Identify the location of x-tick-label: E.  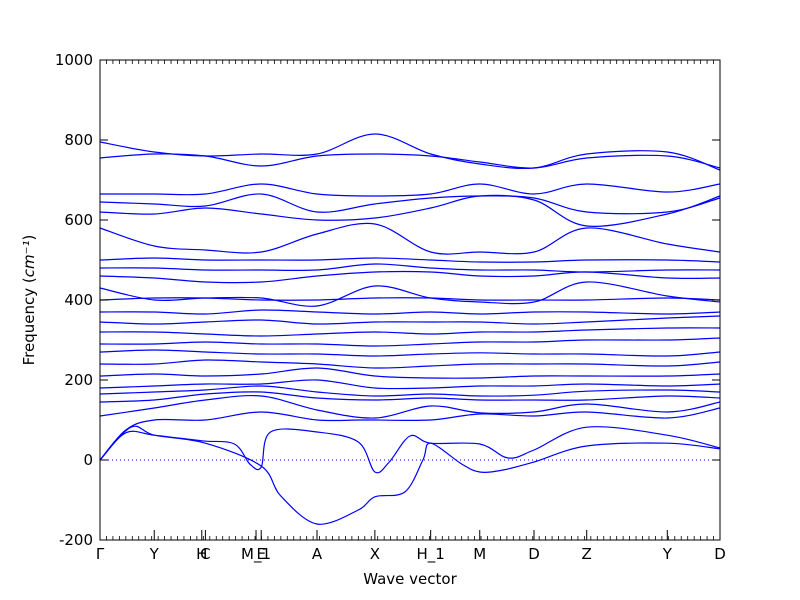
(260, 554).